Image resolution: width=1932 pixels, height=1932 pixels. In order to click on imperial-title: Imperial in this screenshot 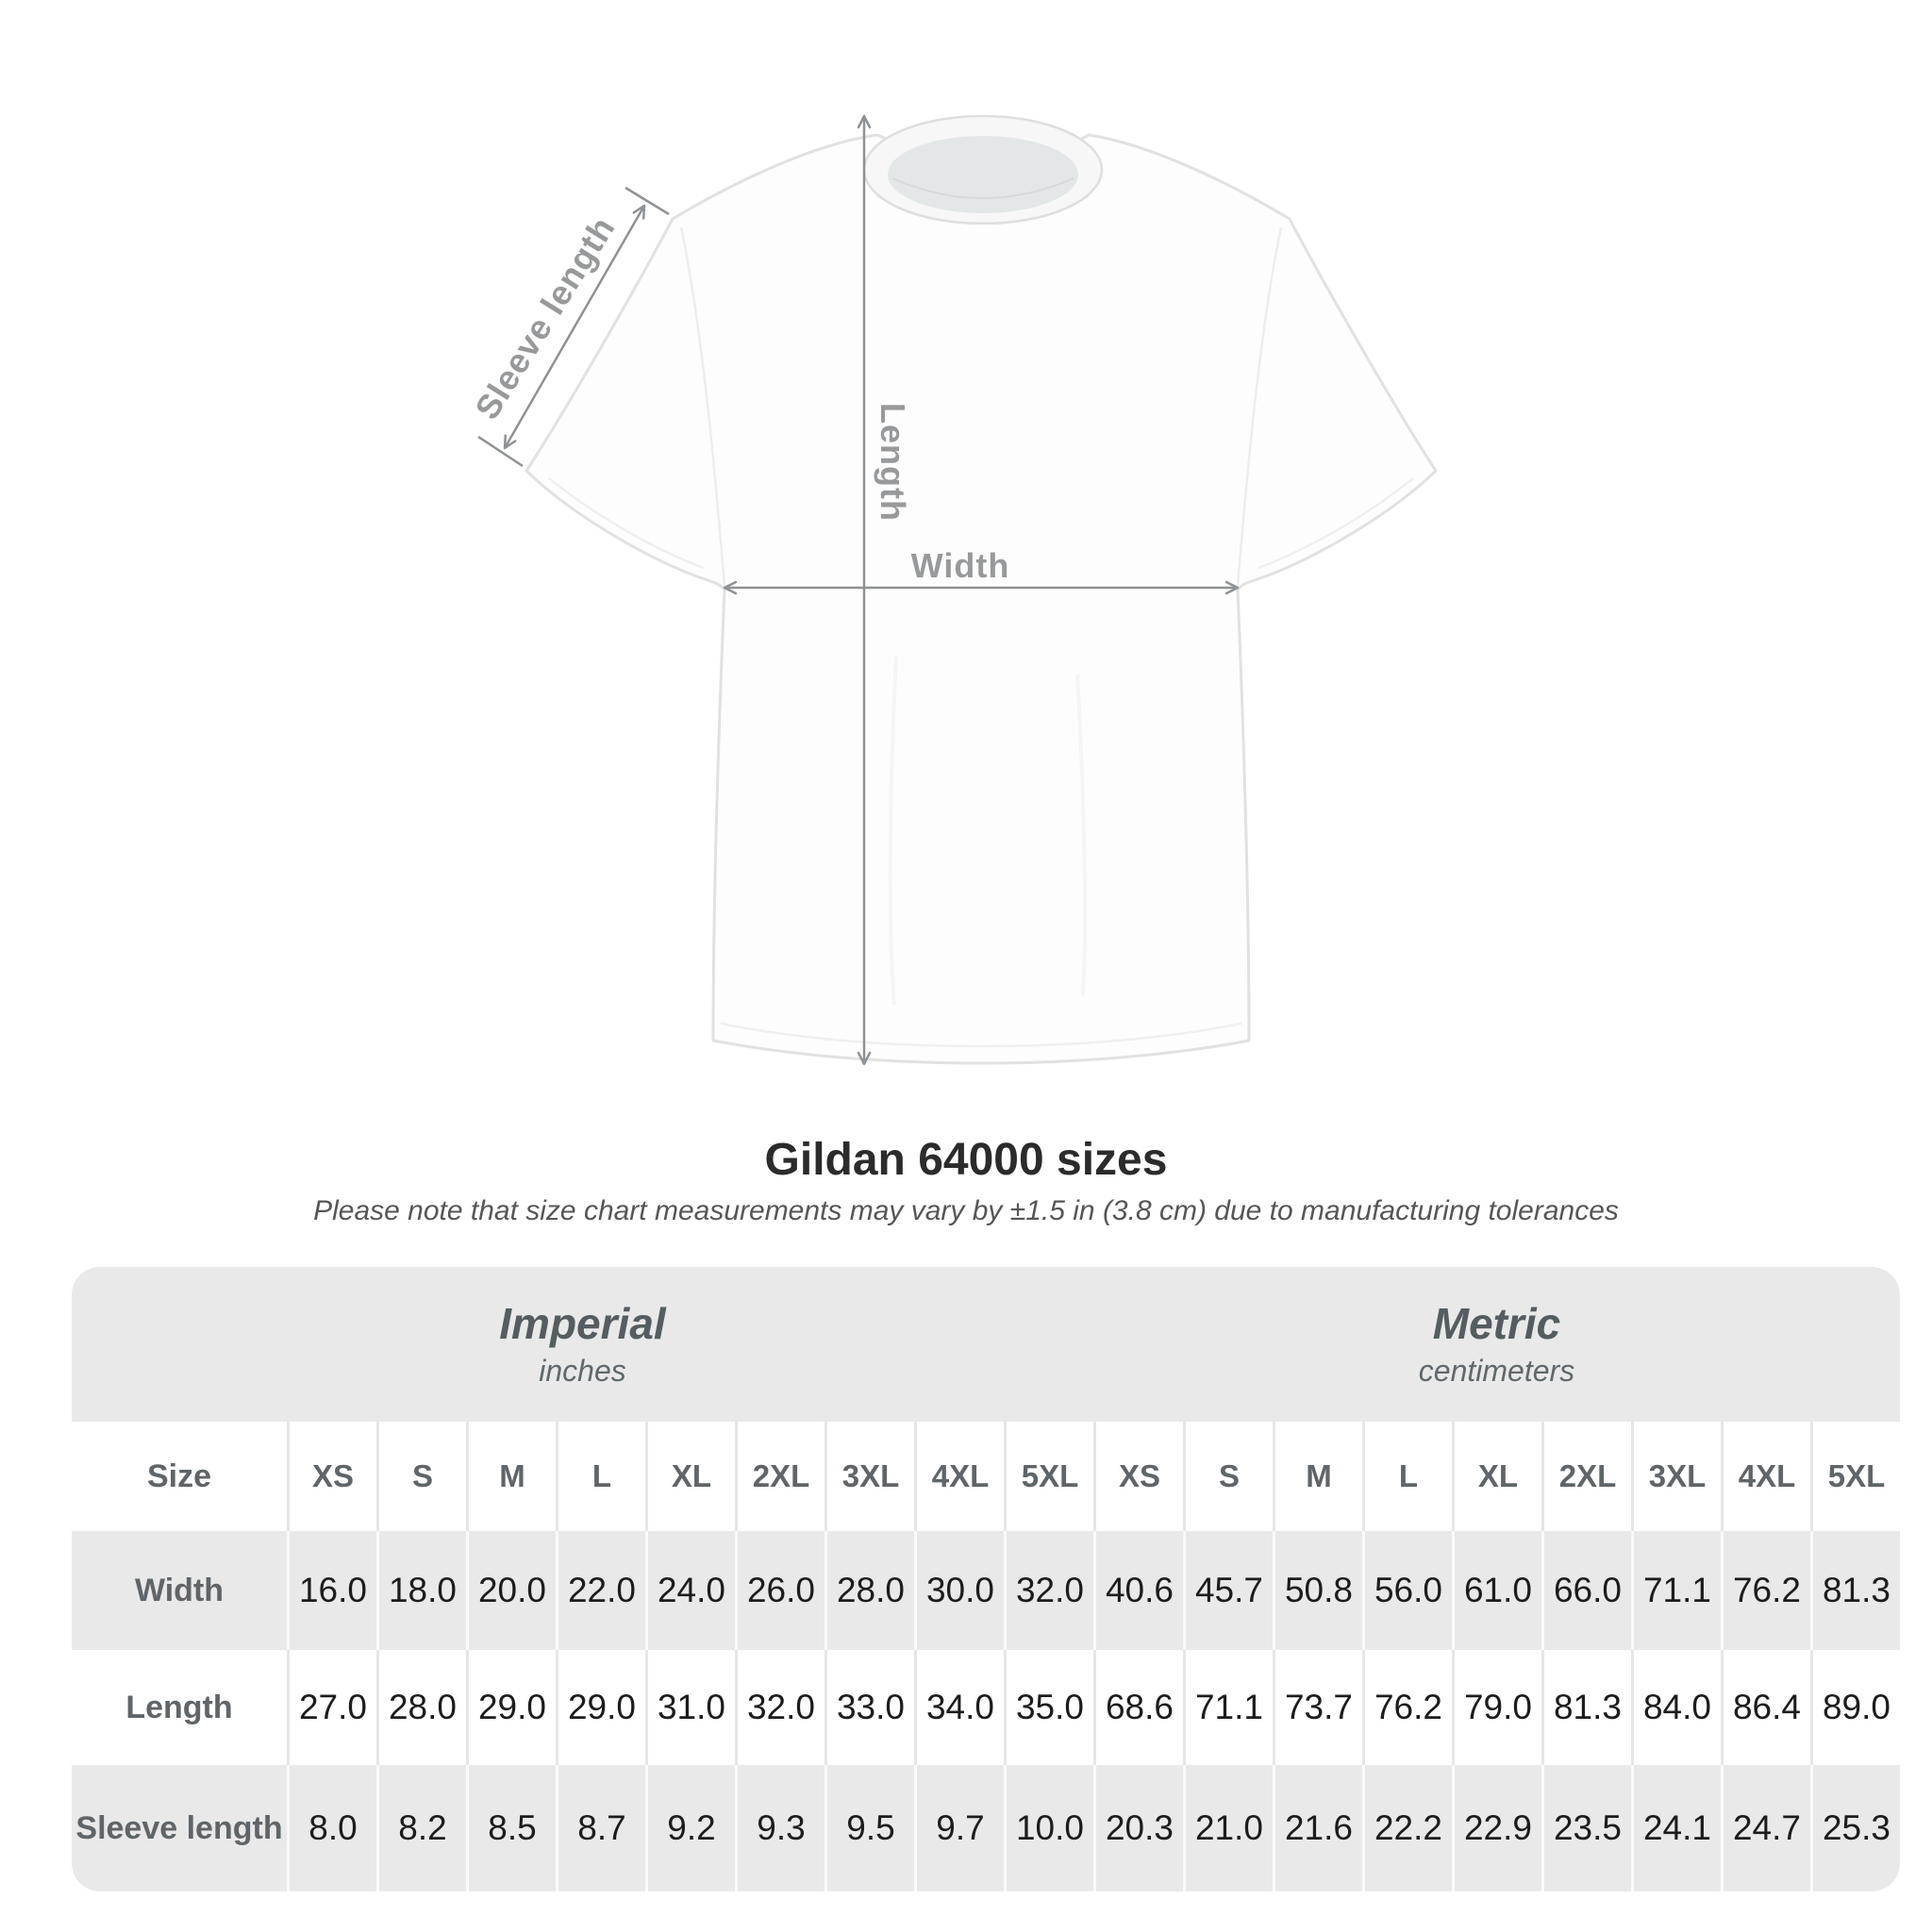, I will do `click(583, 1324)`.